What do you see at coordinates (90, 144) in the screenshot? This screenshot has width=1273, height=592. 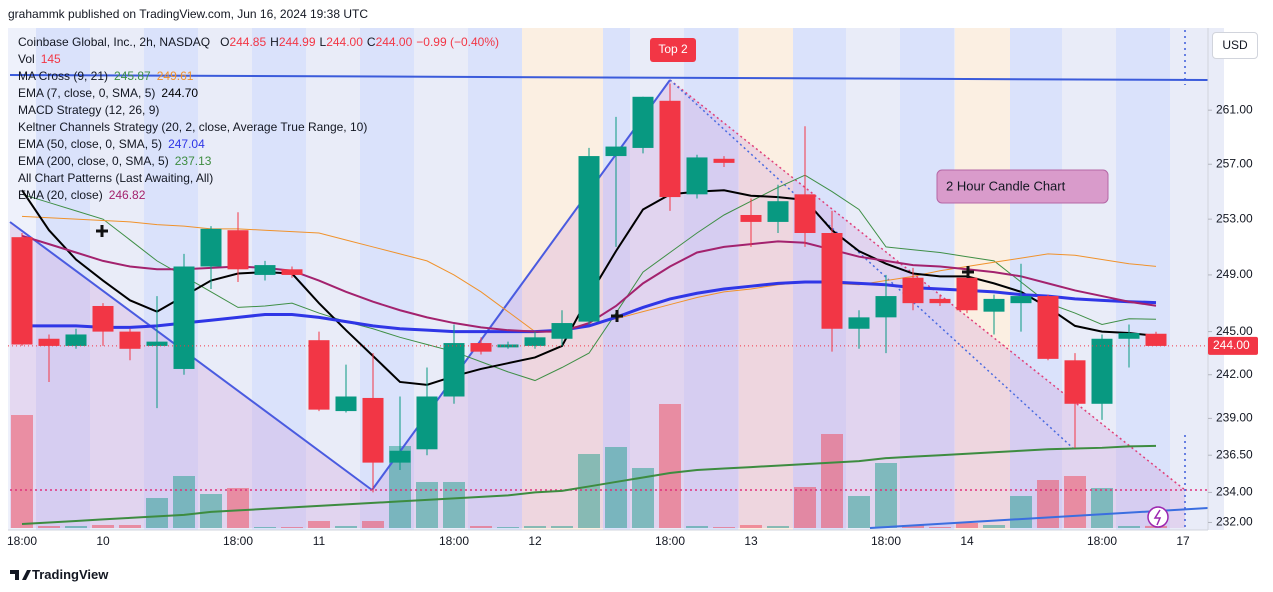 I see `indicator-name: EMA (50, close, 0, SMA, 5)` at bounding box center [90, 144].